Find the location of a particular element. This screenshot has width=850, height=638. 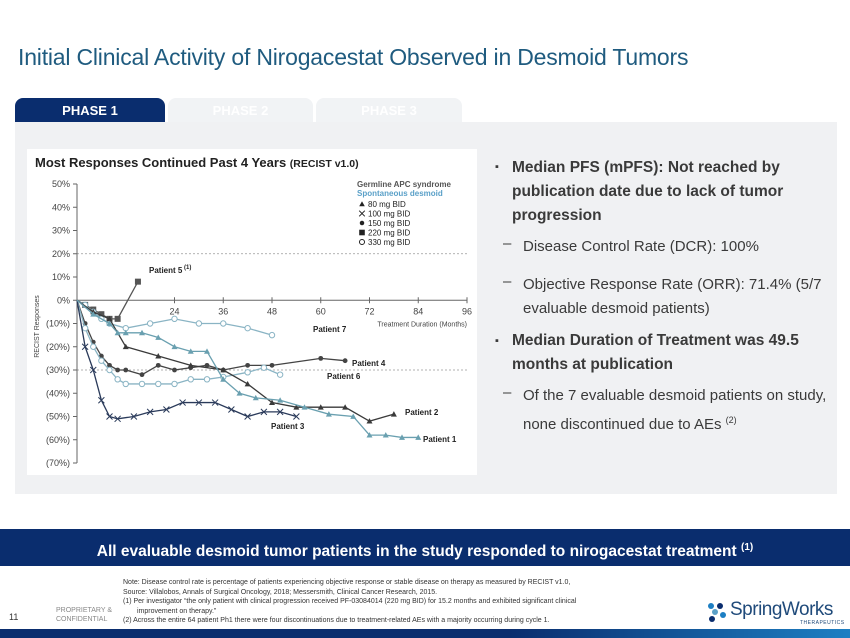

y-tick-label: (50%) is located at coordinates (58, 417).